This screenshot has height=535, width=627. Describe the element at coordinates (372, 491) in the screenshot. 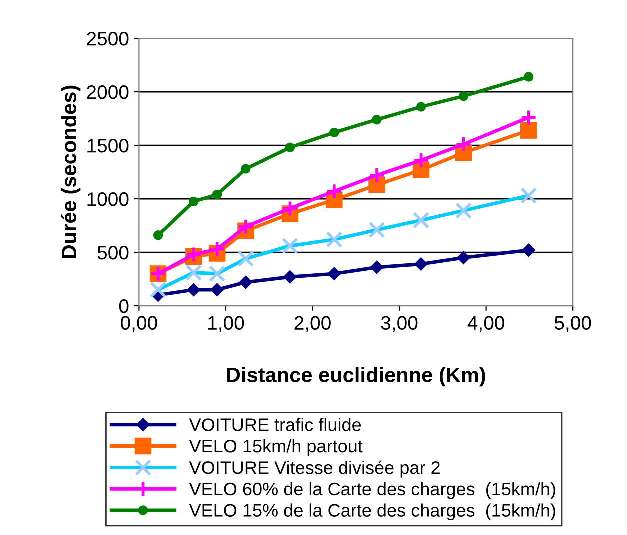

I see `legend-label: VELO 60% de la Carte des charges (15km/h)` at that location.